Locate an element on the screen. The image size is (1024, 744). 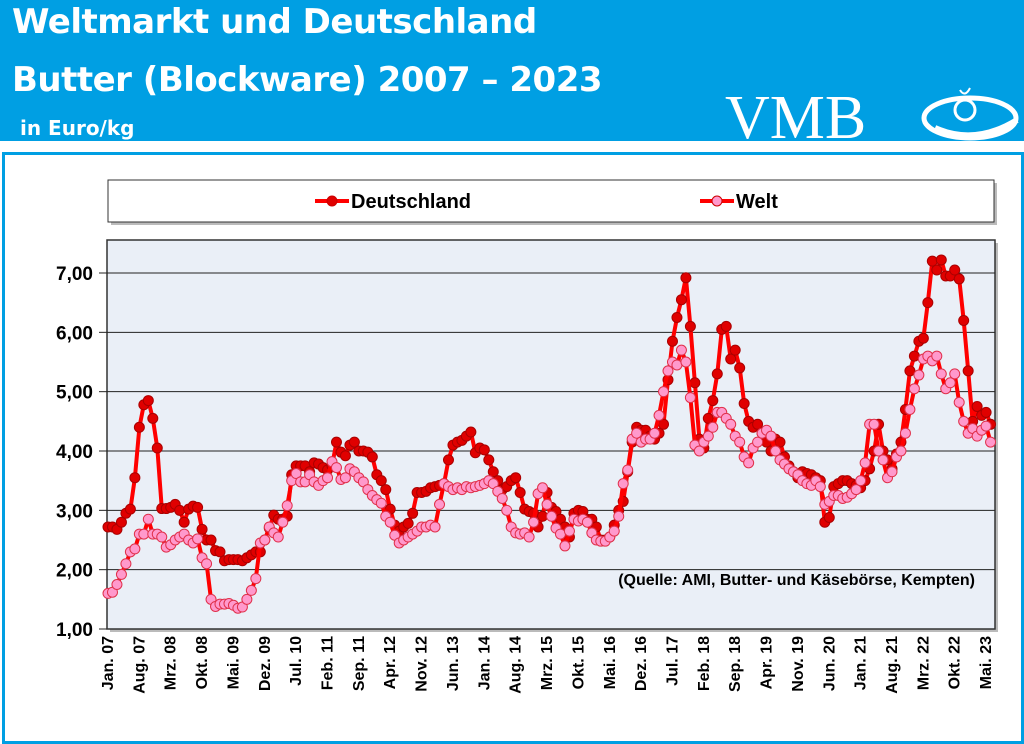
x-tick-label: Mai. 16 is located at coordinates (610, 662).